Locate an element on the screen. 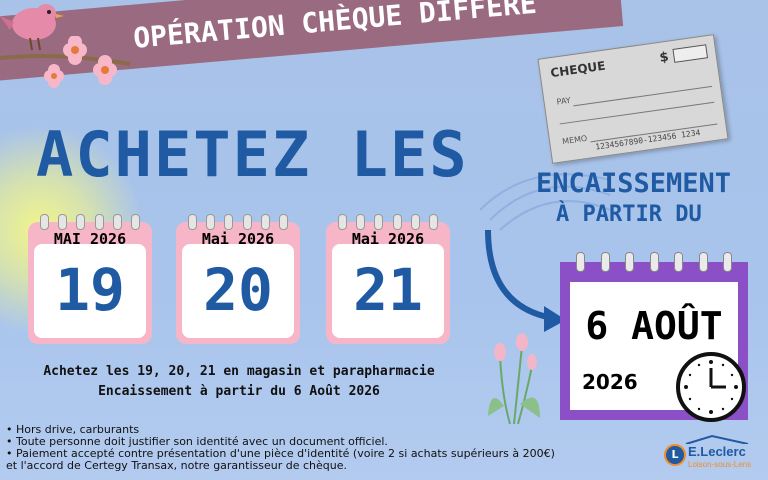 This screenshot has width=768, height=480. swirl-lines-icon is located at coordinates (545, 202).